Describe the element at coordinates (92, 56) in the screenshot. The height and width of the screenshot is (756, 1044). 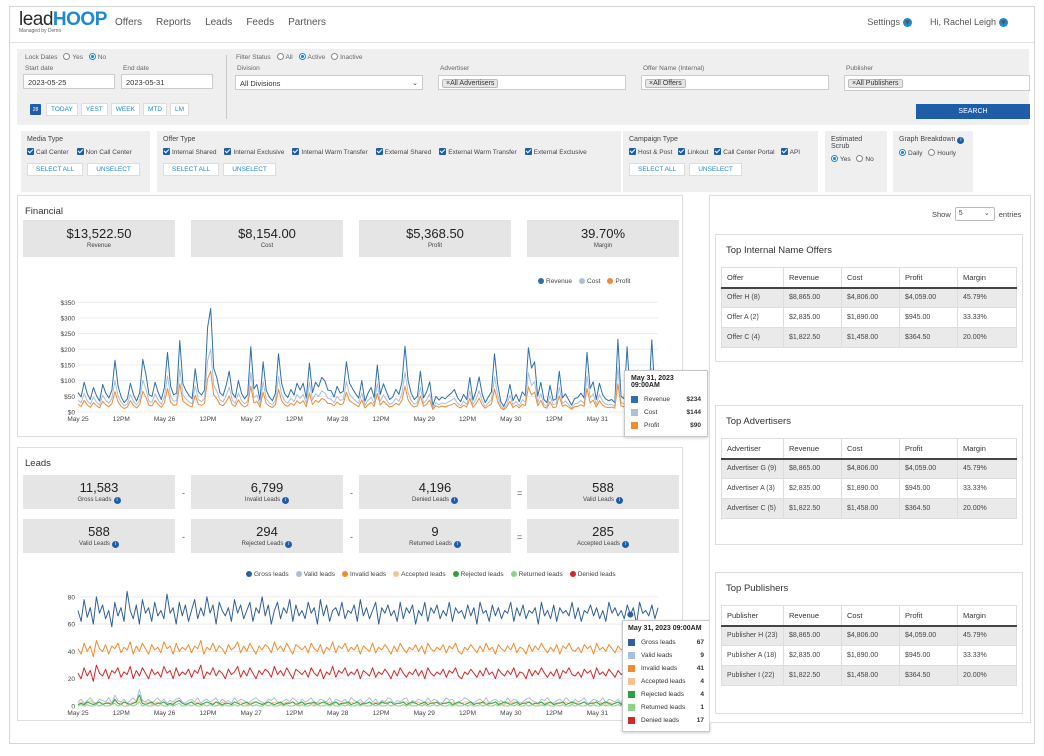
I see `lock-no-radio` at that location.